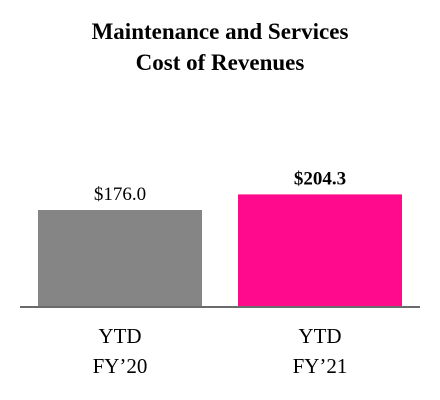 This screenshot has height=400, width=440. I want to click on category-label-1-line-2: FY’20, so click(120, 366).